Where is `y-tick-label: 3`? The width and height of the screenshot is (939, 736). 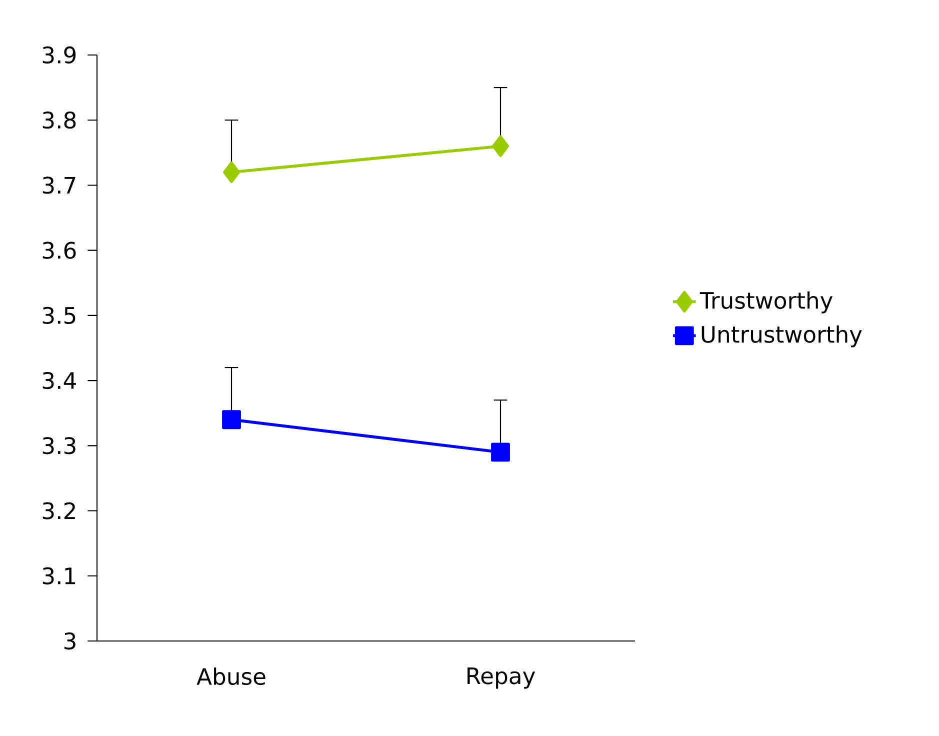 y-tick-label: 3 is located at coordinates (70, 641).